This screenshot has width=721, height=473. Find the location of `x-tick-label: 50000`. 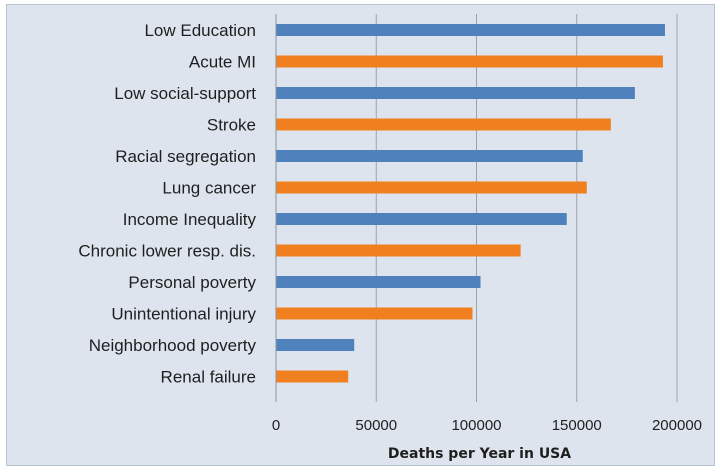

x-tick-label: 50000 is located at coordinates (376, 425).